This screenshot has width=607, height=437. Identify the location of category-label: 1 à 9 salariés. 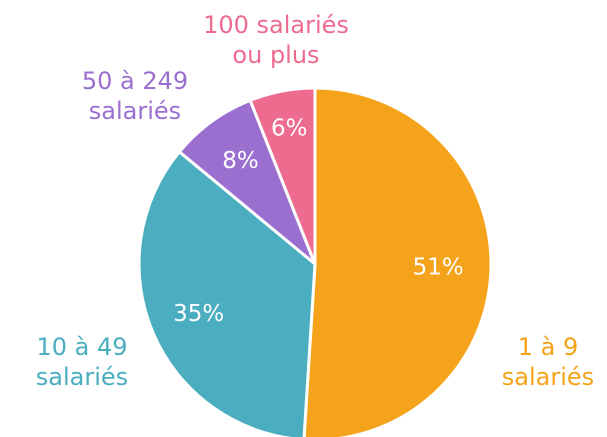
(548, 362).